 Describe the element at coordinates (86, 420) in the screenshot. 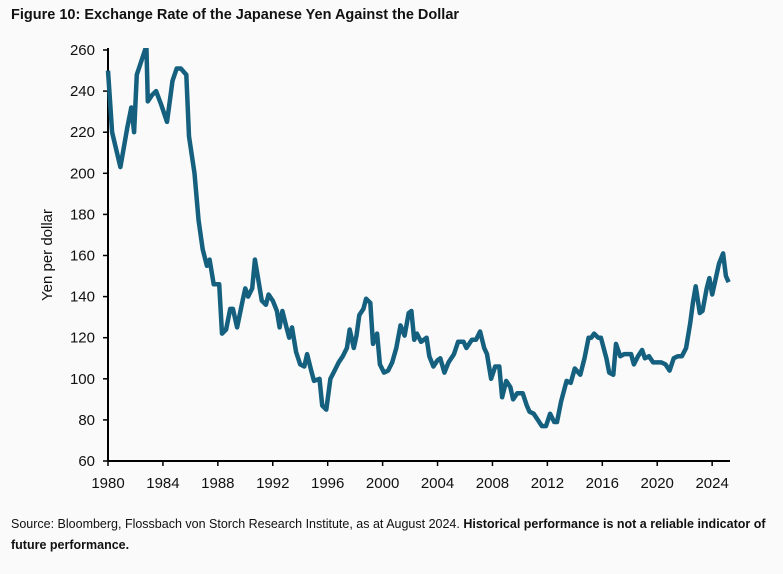

I see `y-tick-label: 80` at that location.